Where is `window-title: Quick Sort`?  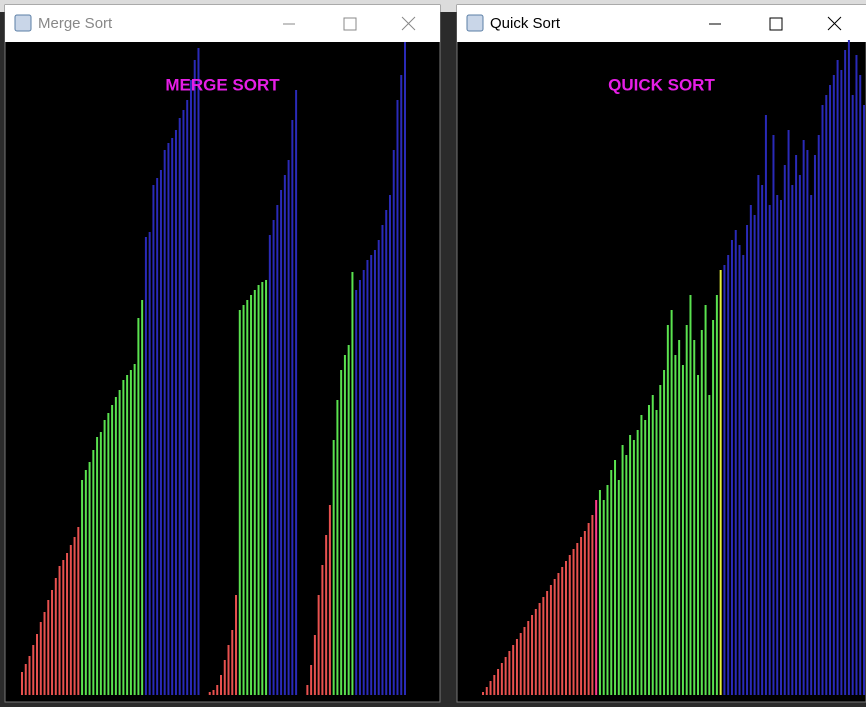 window-title: Quick Sort is located at coordinates (525, 23).